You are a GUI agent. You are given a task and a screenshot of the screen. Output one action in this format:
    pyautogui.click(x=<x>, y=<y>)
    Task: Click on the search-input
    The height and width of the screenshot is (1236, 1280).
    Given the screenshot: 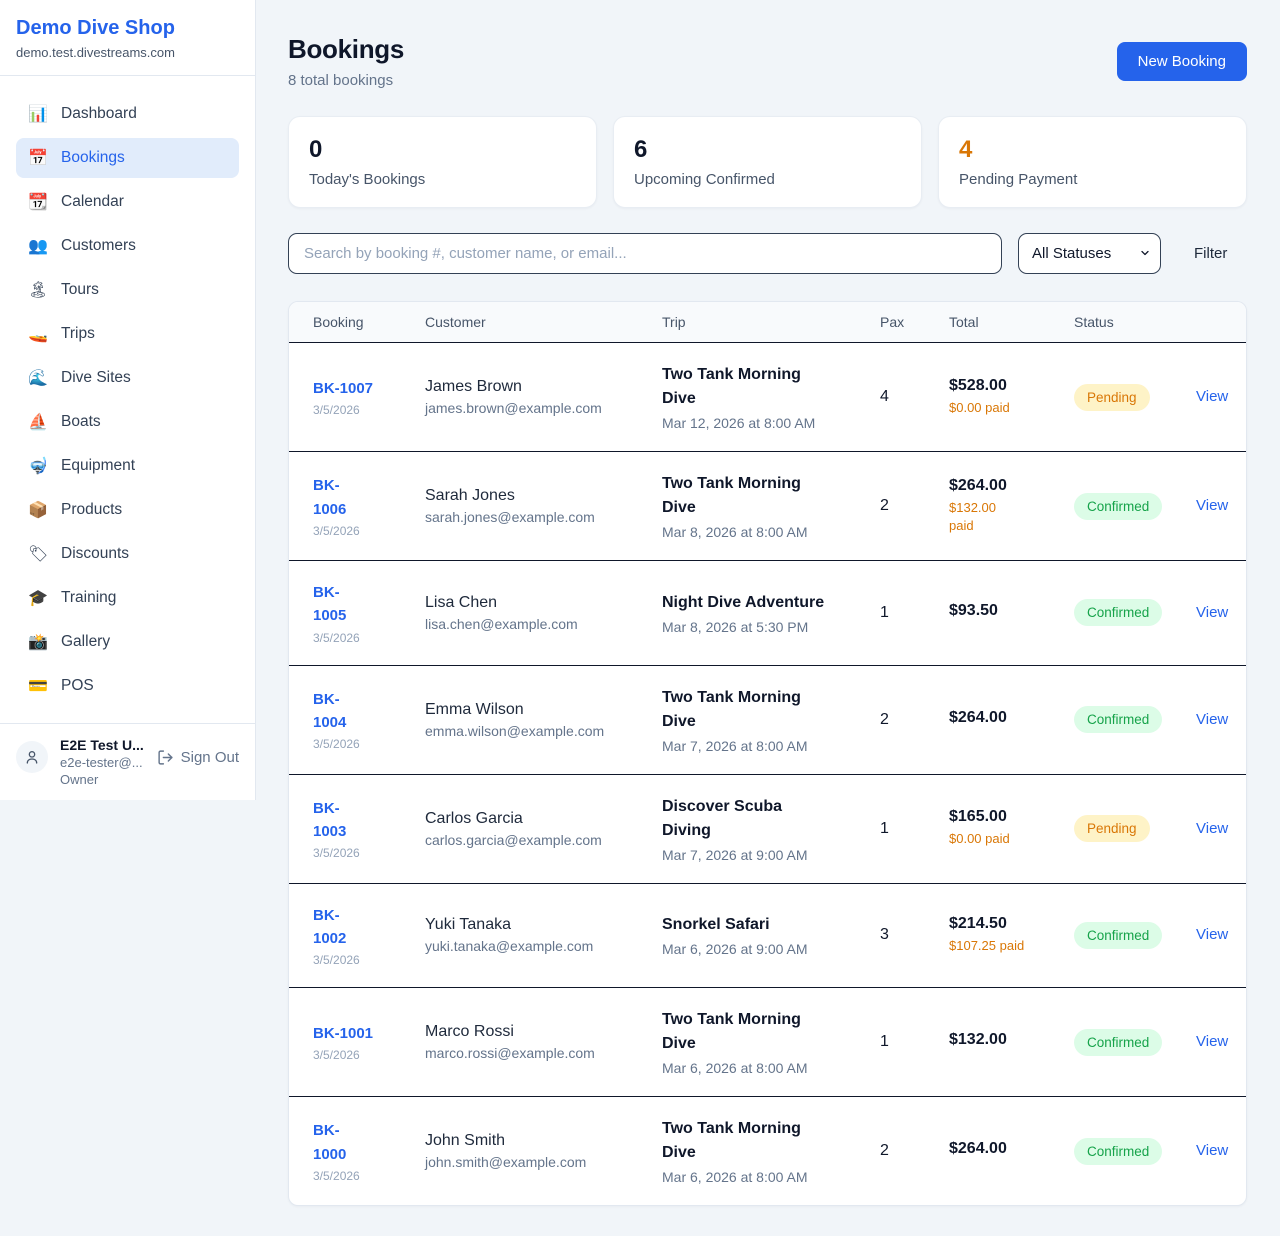 What is the action you would take?
    pyautogui.click(x=645, y=253)
    